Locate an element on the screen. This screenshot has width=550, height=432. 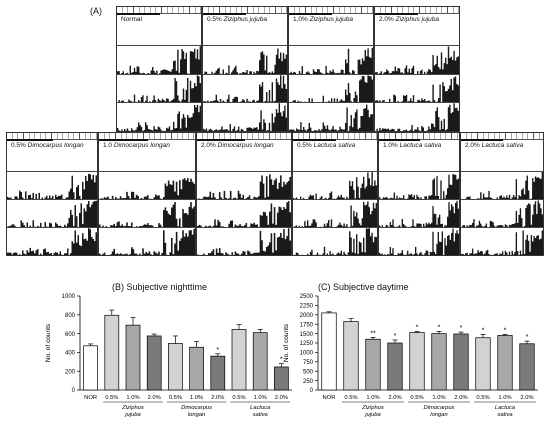
actogram-label: 1.0% Ziziphus jujuba is located at coordinates (323, 19).